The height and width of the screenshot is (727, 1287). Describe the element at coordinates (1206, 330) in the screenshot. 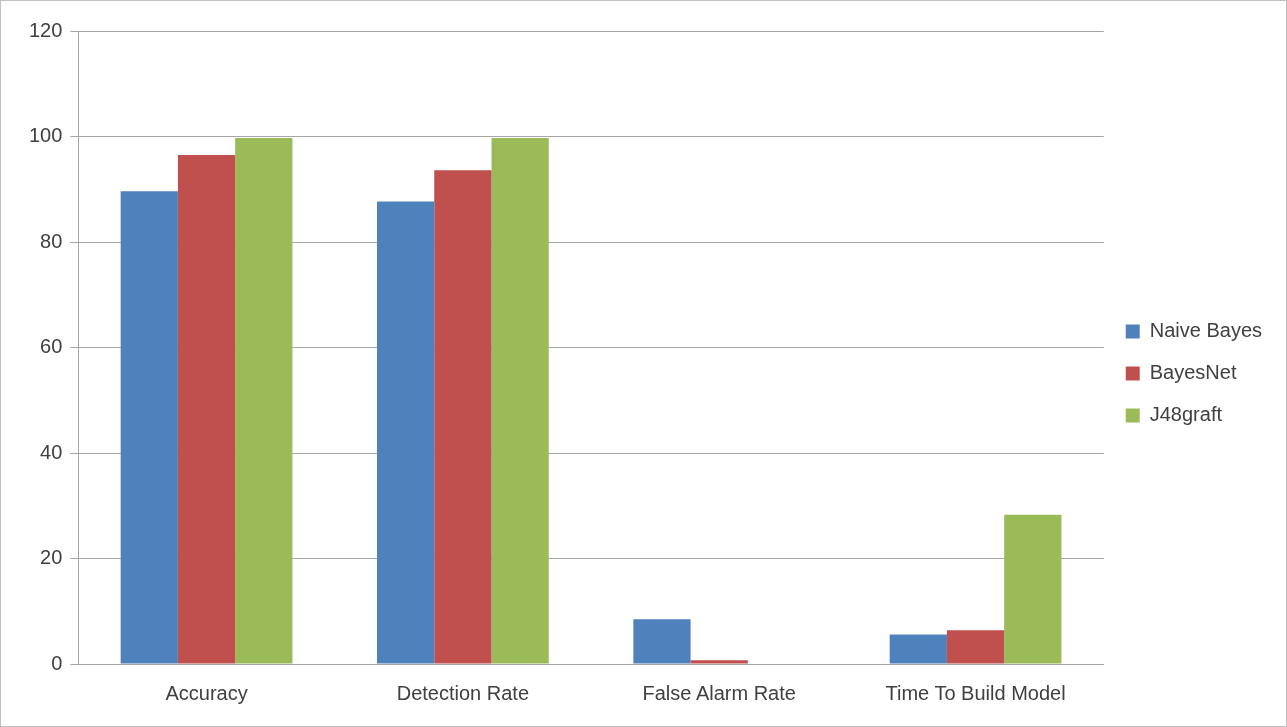

I see `legend-label: Naive Bayes` at that location.